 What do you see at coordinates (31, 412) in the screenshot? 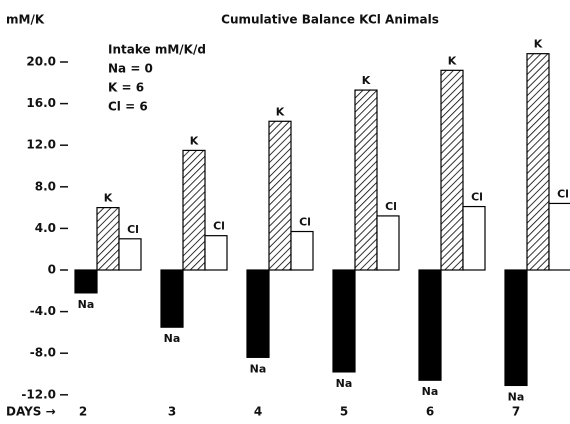
I see `x-axis-label: DAYS →` at bounding box center [31, 412].